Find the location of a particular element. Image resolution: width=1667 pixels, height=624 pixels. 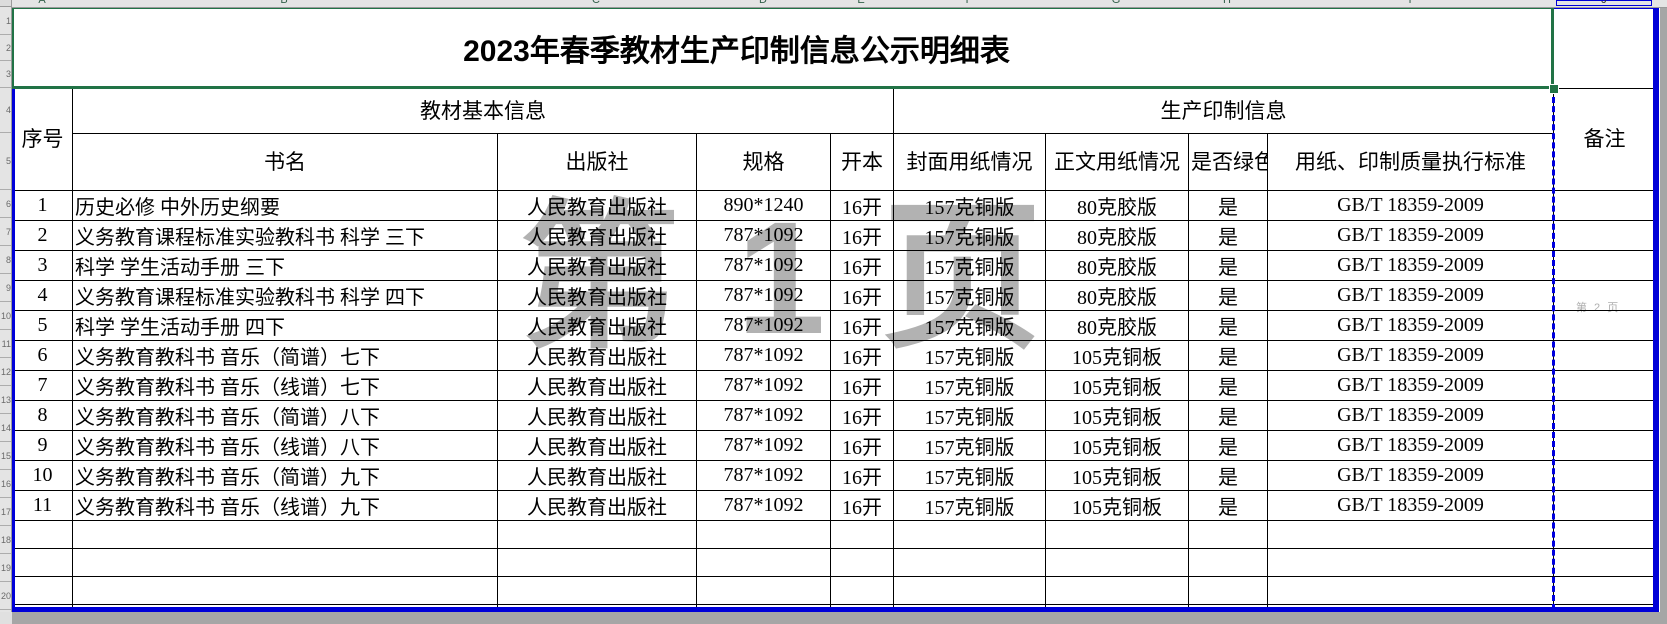

cell-book-title: 义务教育课程标准实验教科书 科学 四下 is located at coordinates (285, 295).